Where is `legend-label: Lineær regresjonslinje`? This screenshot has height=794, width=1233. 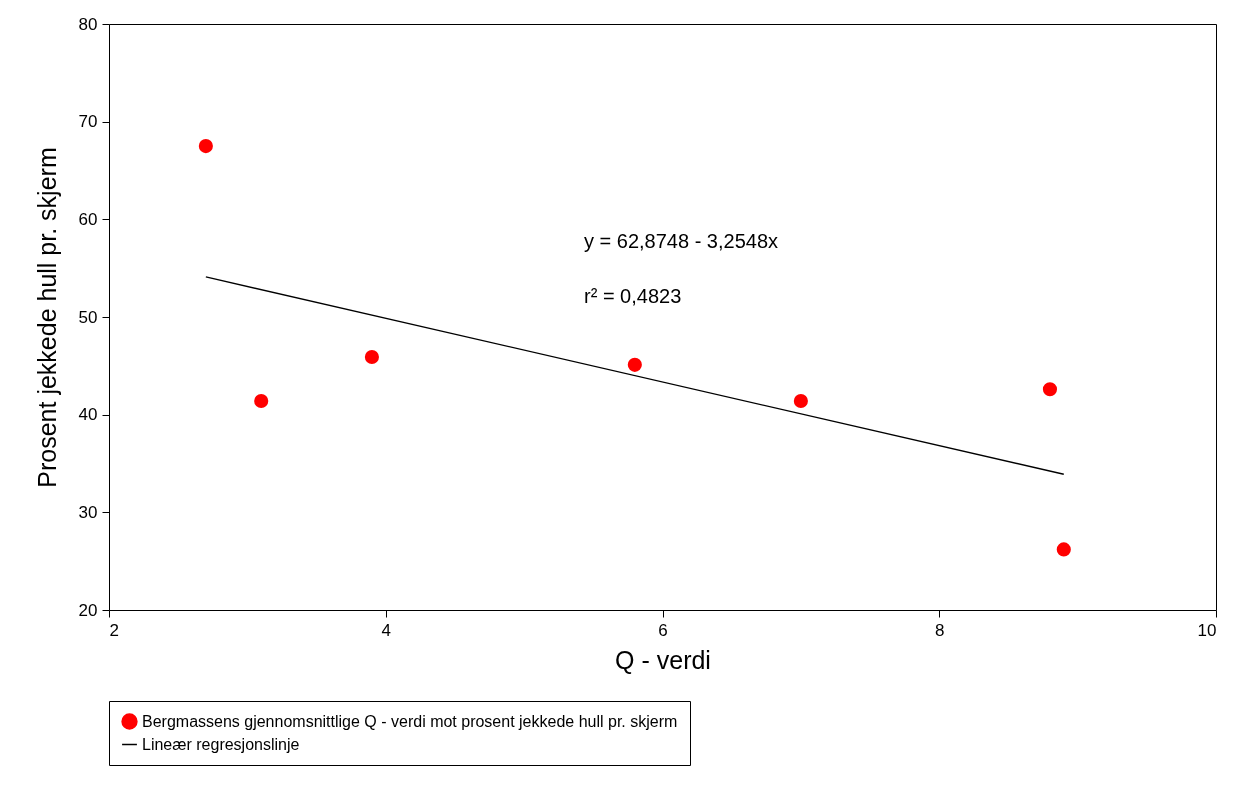 legend-label: Lineær regresjonslinje is located at coordinates (221, 744).